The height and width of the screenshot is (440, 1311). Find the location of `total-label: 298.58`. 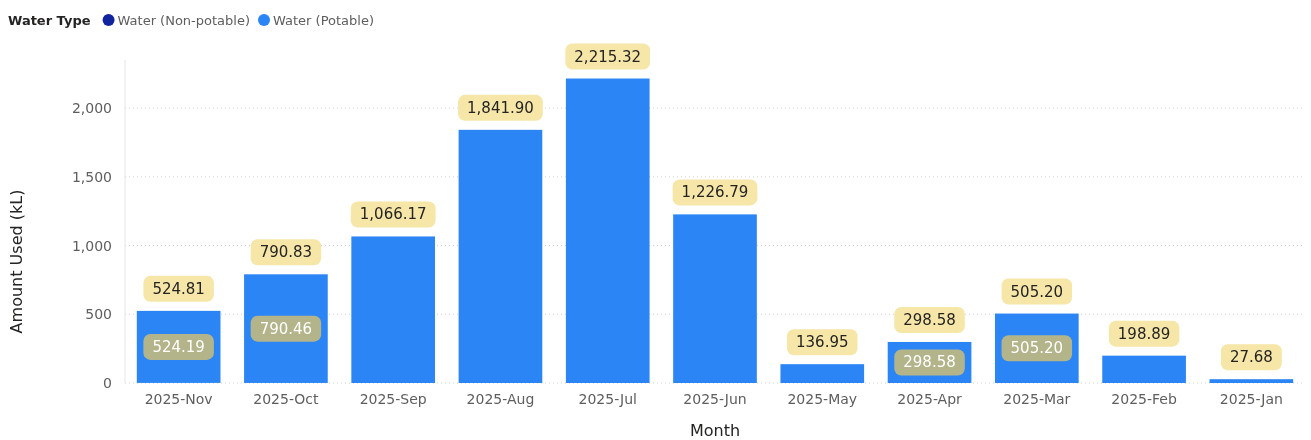

total-label: 298.58 is located at coordinates (929, 319).